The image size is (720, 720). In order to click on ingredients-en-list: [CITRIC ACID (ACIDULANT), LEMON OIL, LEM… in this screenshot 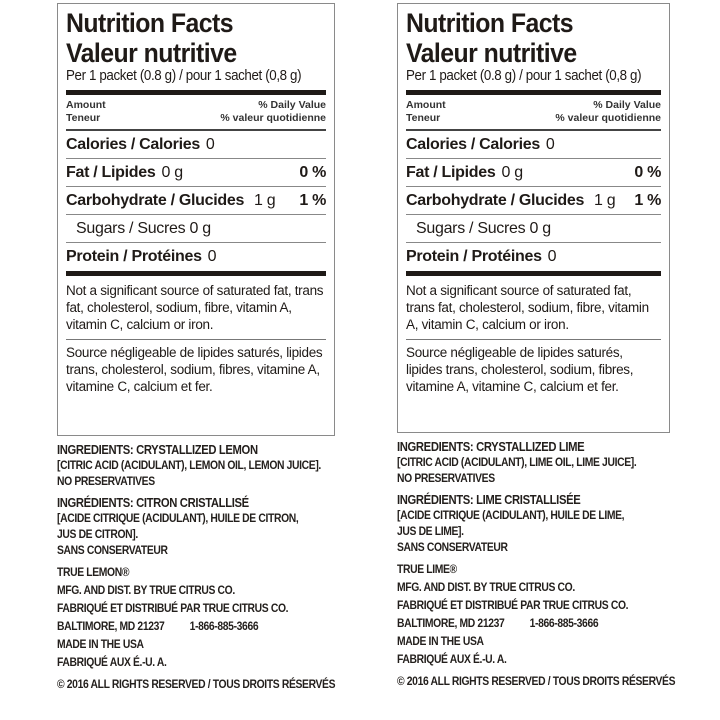, I will do `click(189, 466)`.